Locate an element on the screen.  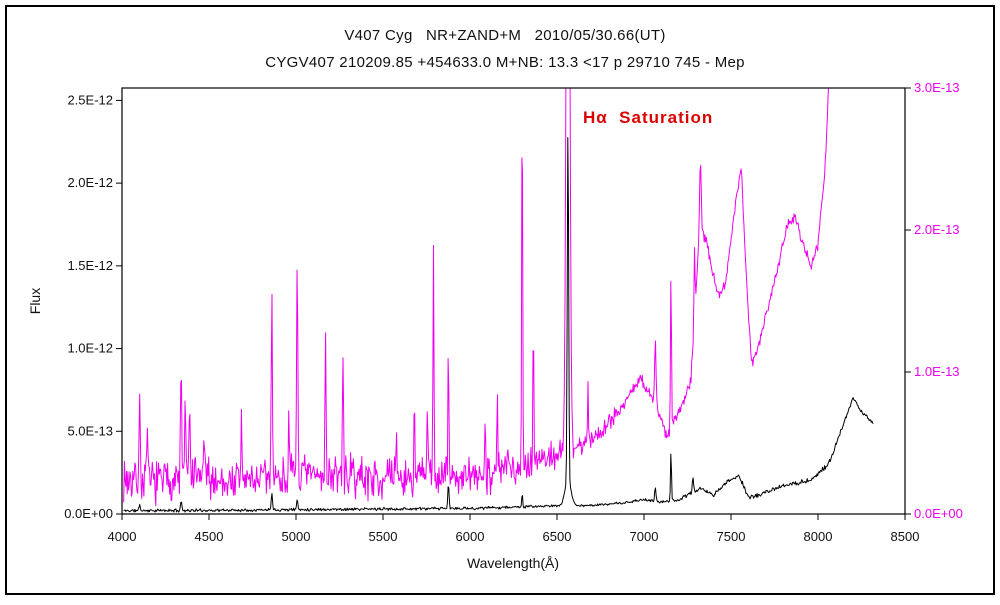
chart-title-line1: V407 Cyg NR+ZAND+M 2010/05/30.66(UT) is located at coordinates (504, 35).